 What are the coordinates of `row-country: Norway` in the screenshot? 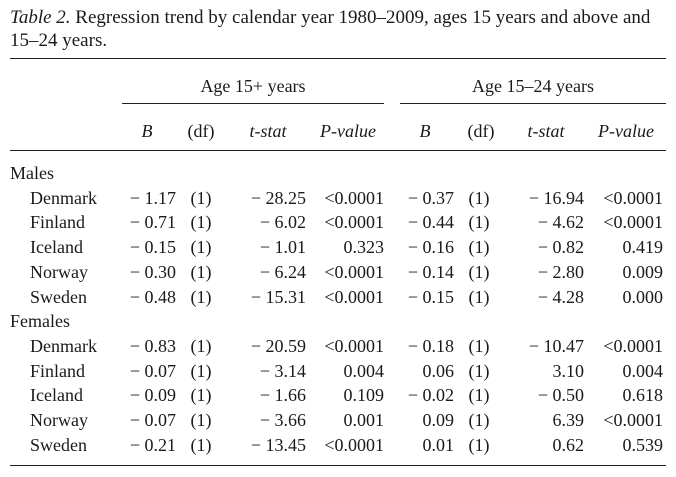 It's located at (59, 271).